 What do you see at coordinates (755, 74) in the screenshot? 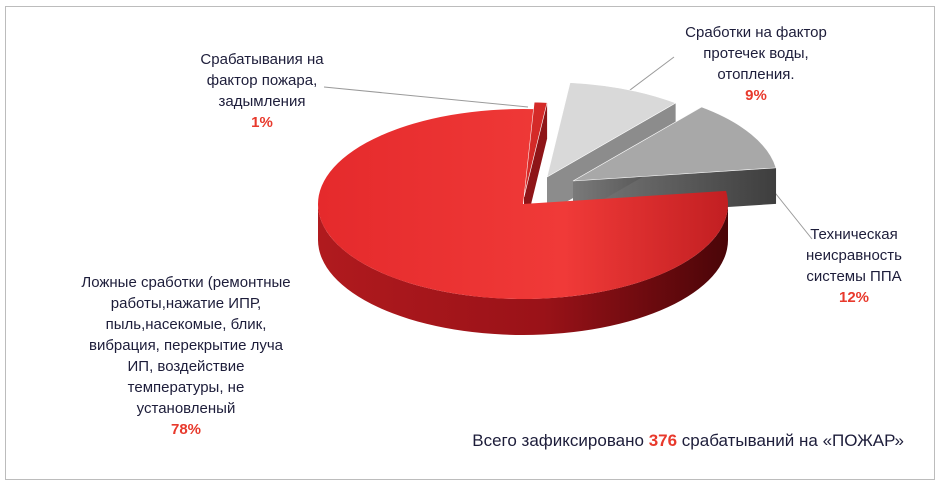
I see `slice-label-line: отопления.` at bounding box center [755, 74].